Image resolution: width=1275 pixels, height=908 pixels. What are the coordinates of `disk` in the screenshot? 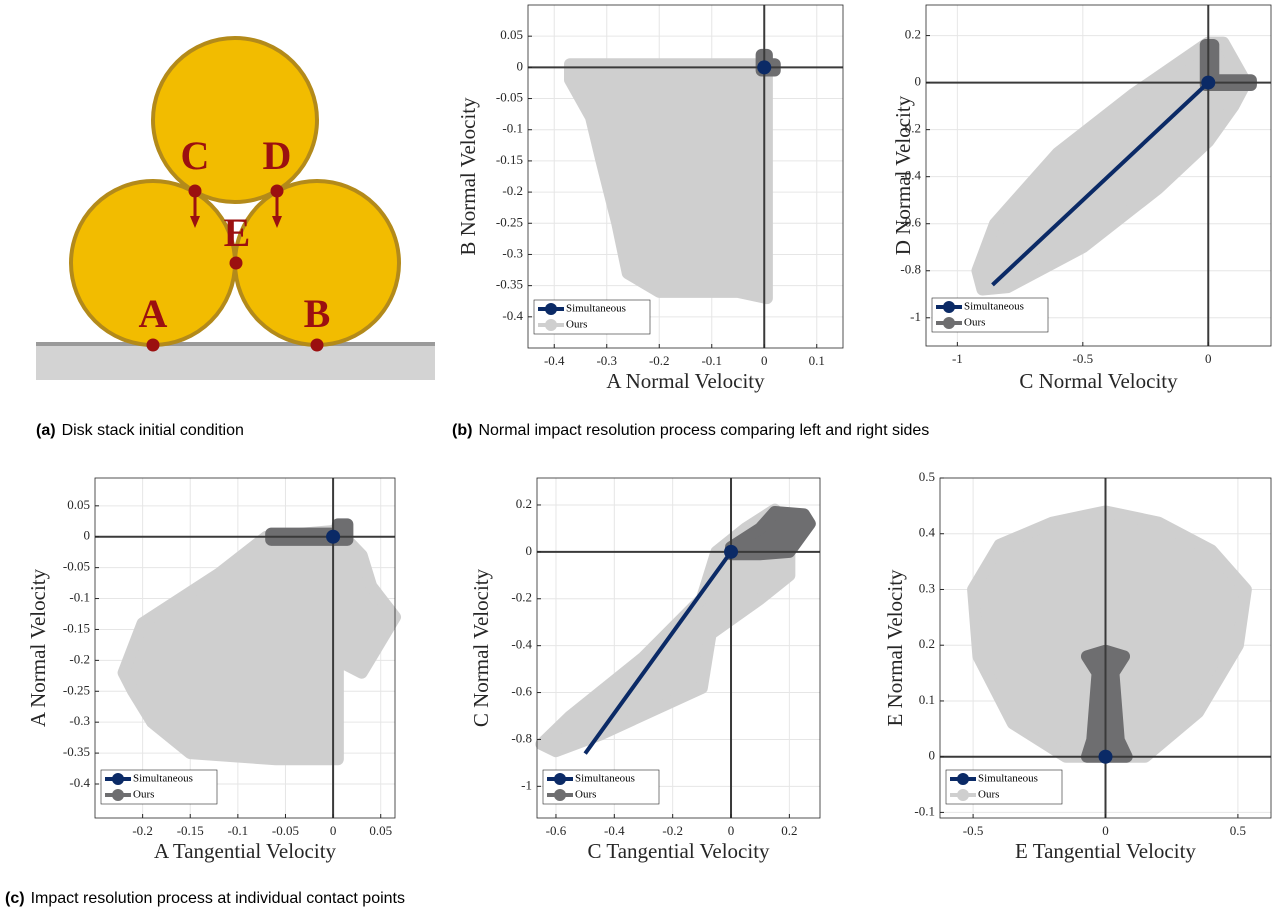 It's located at (235, 120).